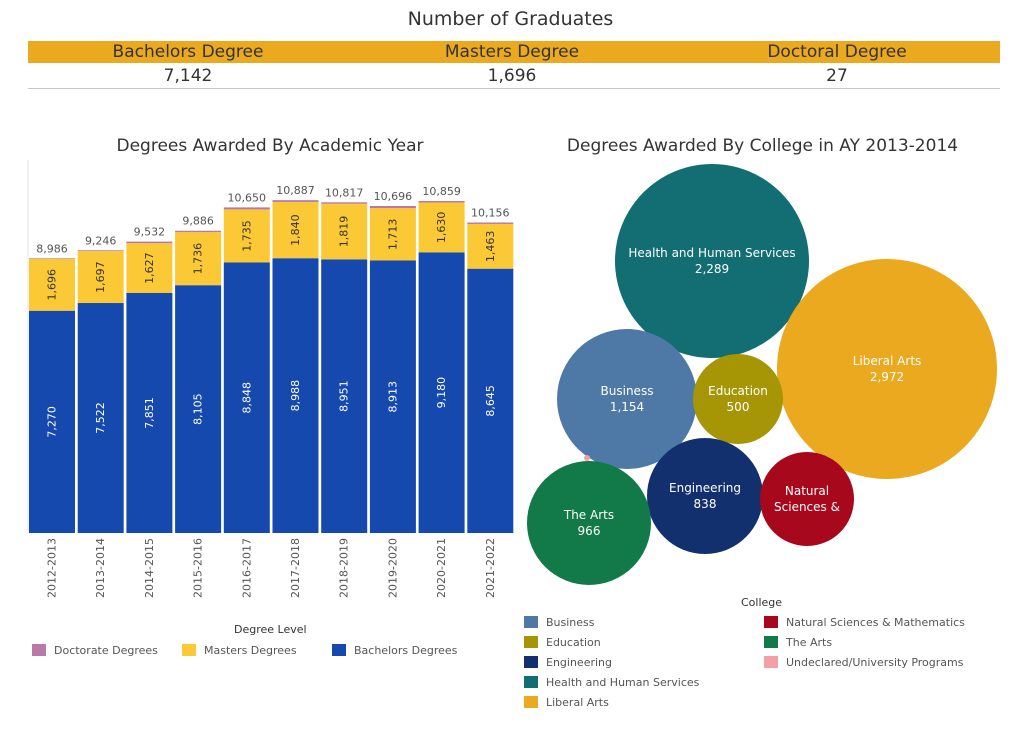 The width and height of the screenshot is (1021, 739). I want to click on legend-item-undeclared: Undeclared/University Programs, so click(863, 662).